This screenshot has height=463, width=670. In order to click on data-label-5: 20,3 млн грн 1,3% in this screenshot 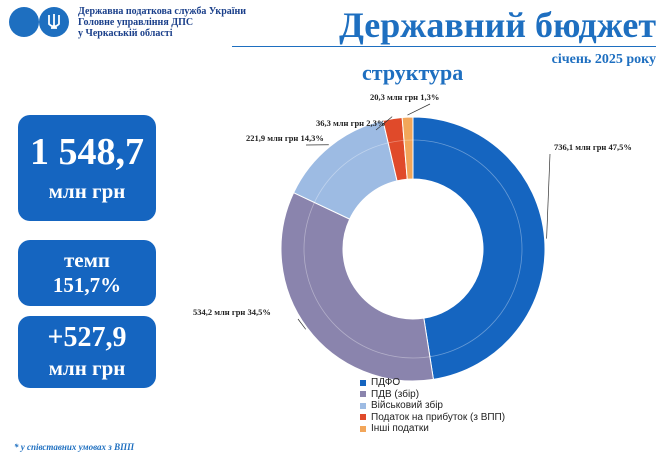, I will do `click(404, 97)`.